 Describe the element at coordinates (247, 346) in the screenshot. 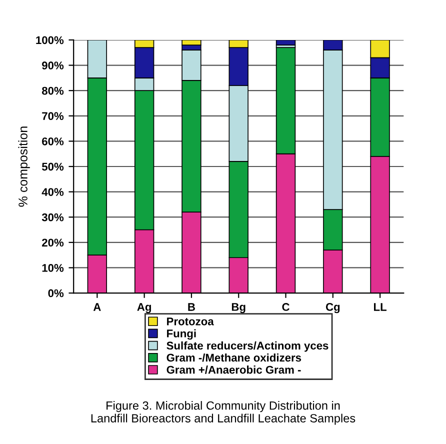

I see `legend-label: Sulfate reducers/Actinom yces` at that location.